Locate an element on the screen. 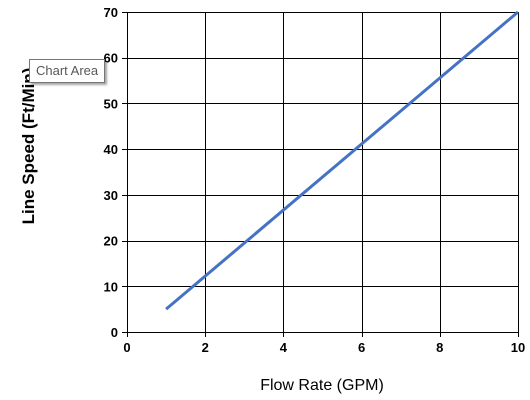 This screenshot has height=400, width=530. x-tick-label: 0 is located at coordinates (126, 347).